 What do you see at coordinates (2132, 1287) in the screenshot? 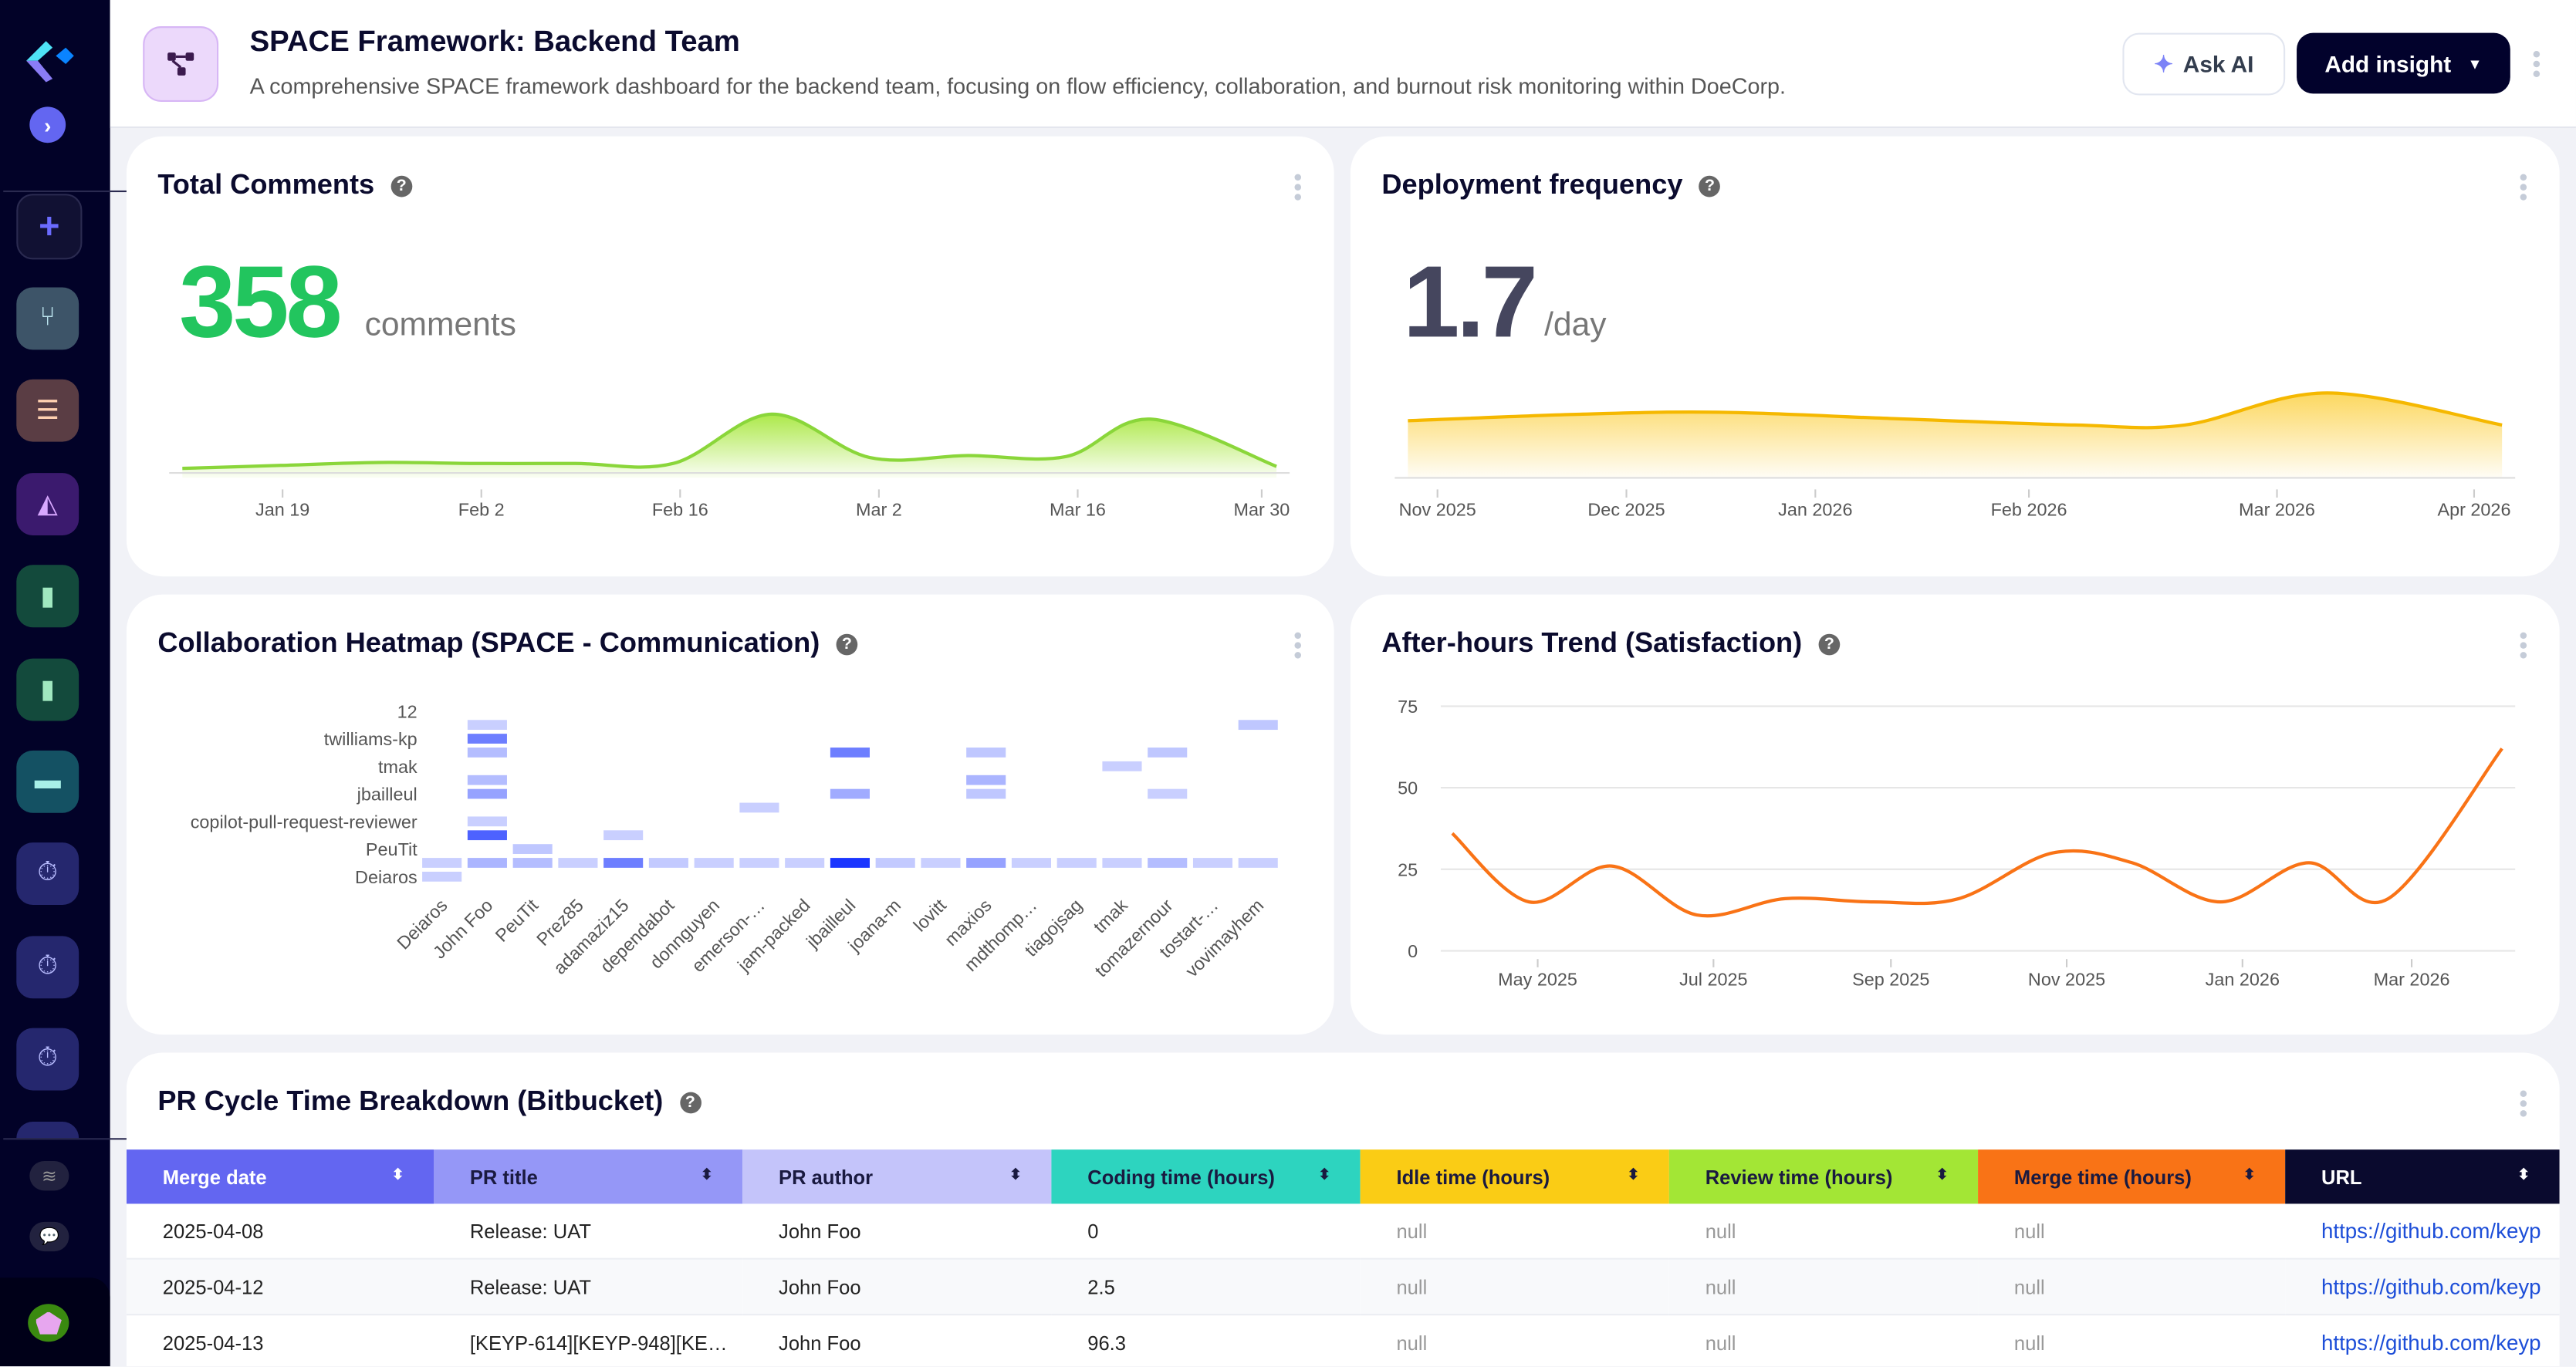
I see `table-cell: null` at bounding box center [2132, 1287].